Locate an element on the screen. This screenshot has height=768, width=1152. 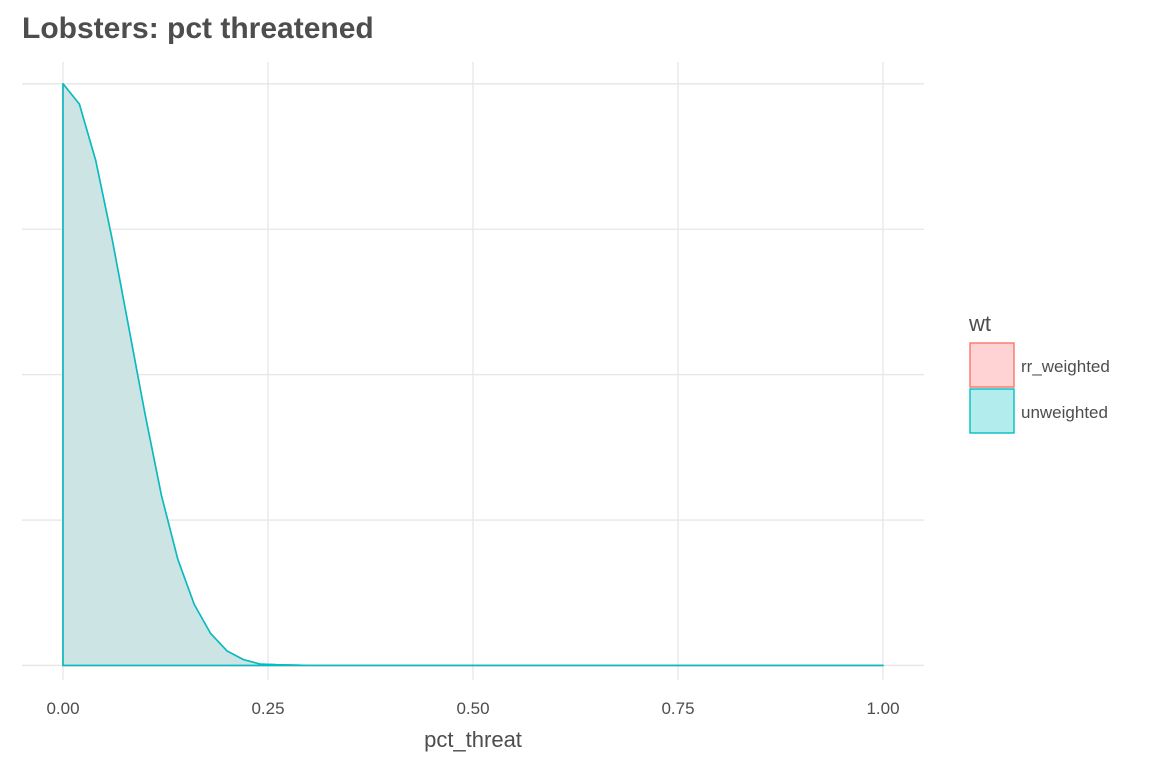
legend-title: wt is located at coordinates (979, 323).